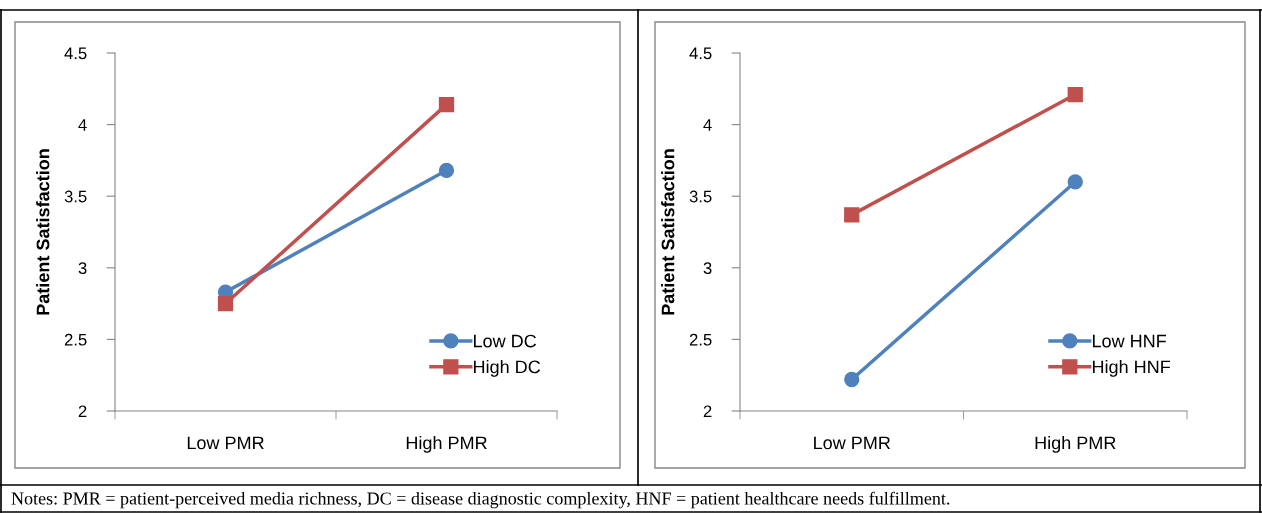  I want to click on text: Notes: PMR = patient-perceived media richness, DC = disease diagnostic complexity, HNF = patient healthcare needs fulfillment., so click(480, 500).